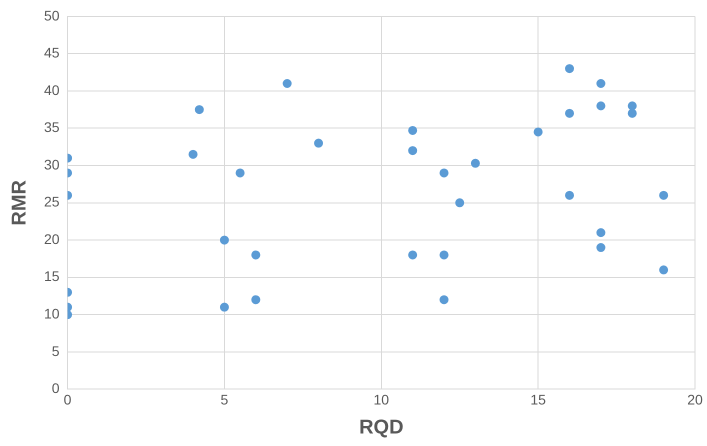  I want to click on x-tick-label: 0, so click(68, 399).